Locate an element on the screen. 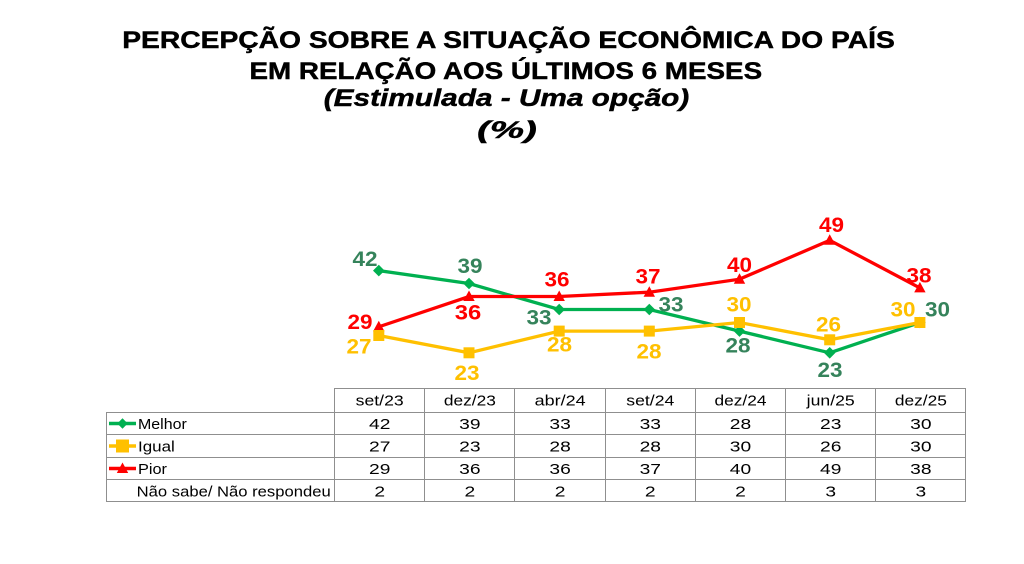  svg-text: Pior is located at coordinates (152, 469).